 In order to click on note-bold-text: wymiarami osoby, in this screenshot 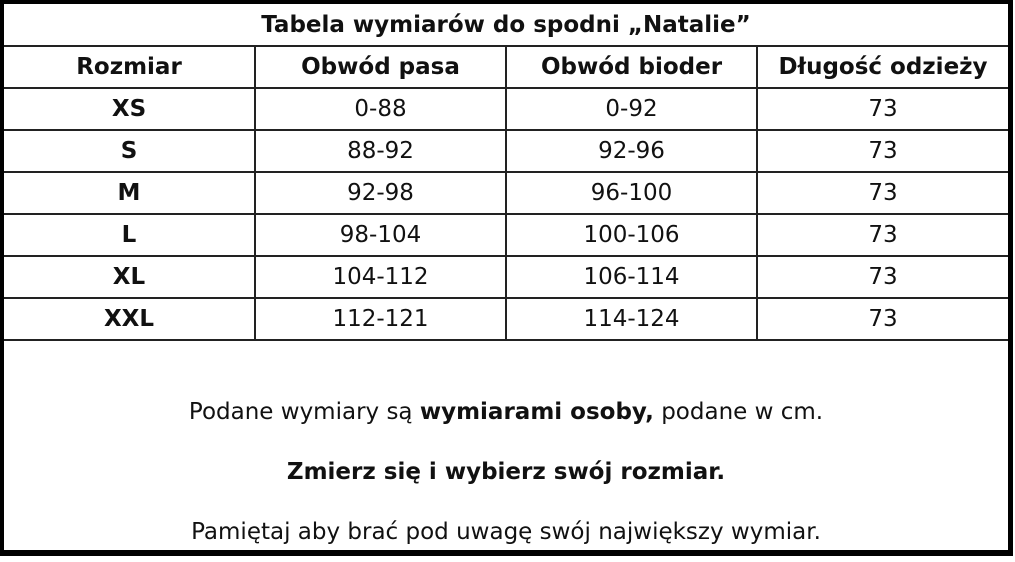, I will do `click(536, 412)`.